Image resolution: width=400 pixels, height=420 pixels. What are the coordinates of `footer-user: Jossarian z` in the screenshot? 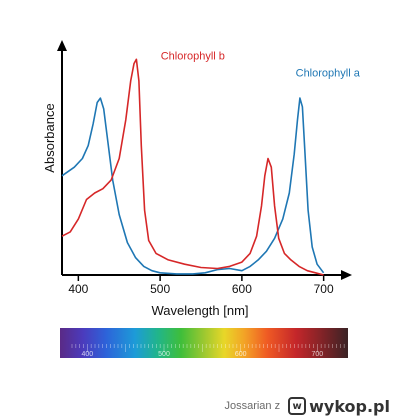 It's located at (252, 406).